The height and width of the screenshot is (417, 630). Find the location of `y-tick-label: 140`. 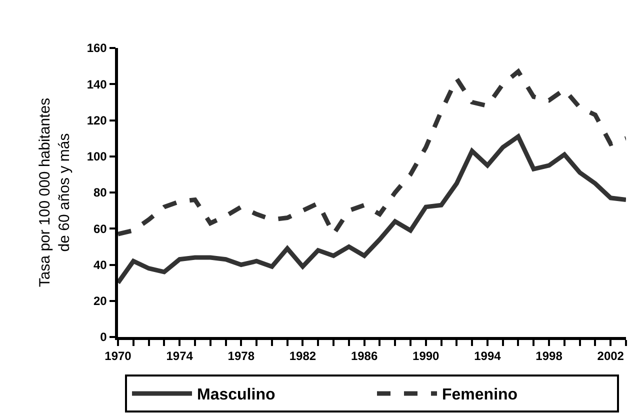

y-tick-label: 140 is located at coordinates (97, 84).